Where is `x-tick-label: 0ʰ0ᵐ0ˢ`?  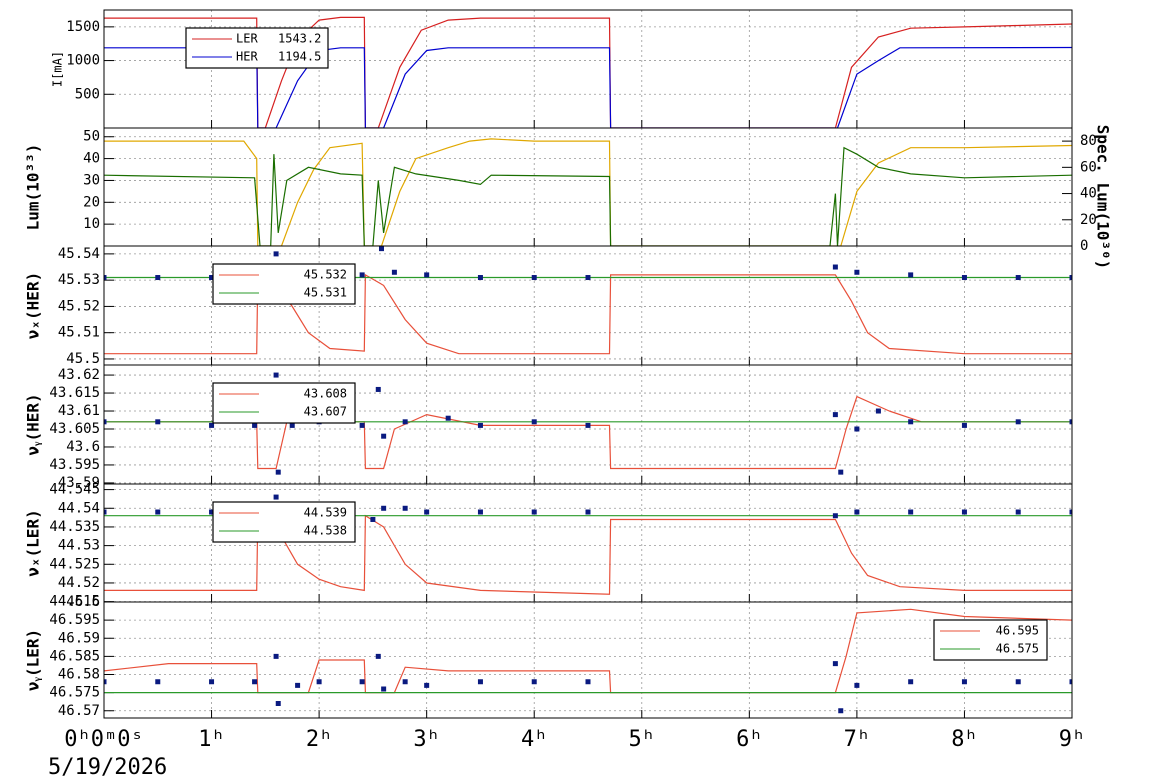 x-tick-label: 0ʰ0ᵐ0ˢ is located at coordinates (103, 739).